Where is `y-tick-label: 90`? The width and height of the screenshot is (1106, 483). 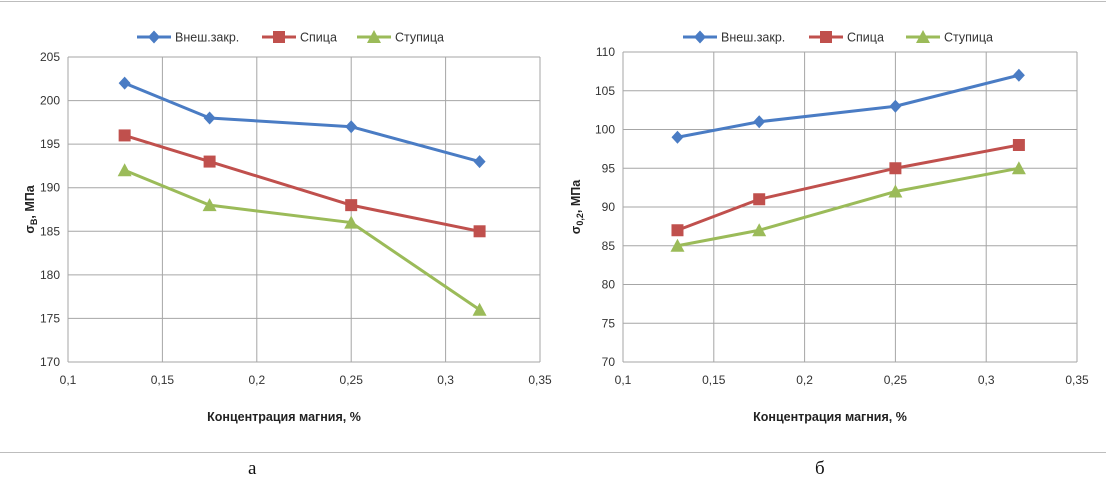
y-tick-label: 90 is located at coordinates (609, 207).